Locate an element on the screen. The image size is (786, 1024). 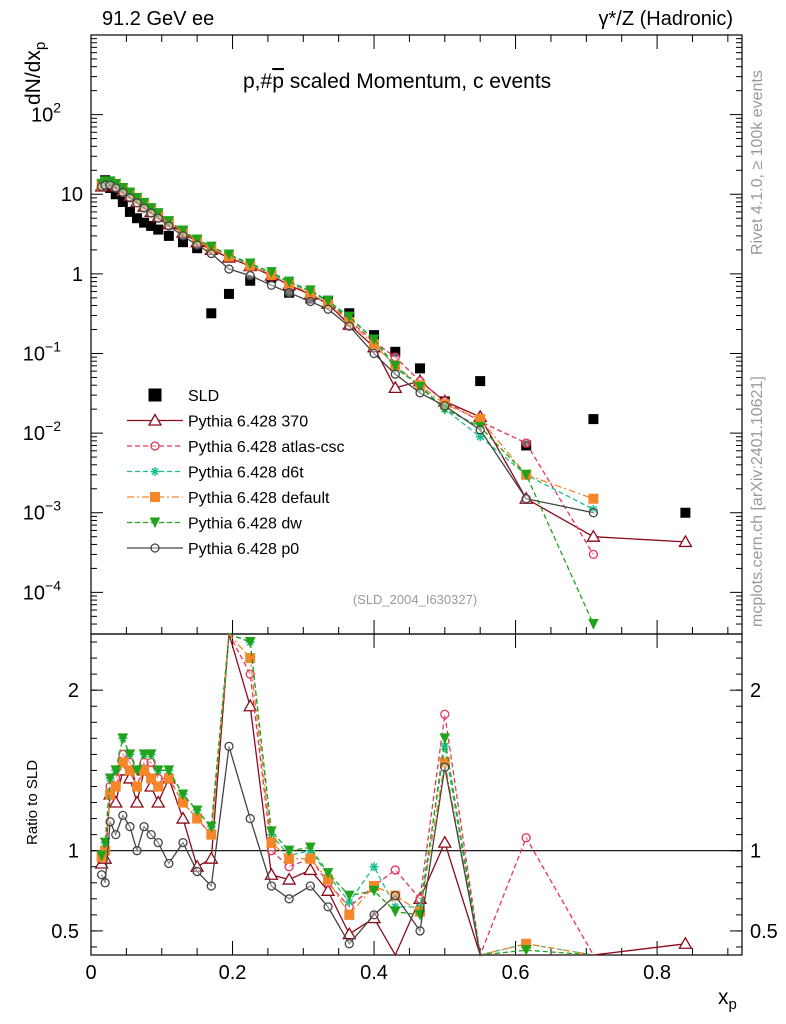
legend-label-pythia-6-428-370: Pythia 6.428 370 is located at coordinates (248, 422).